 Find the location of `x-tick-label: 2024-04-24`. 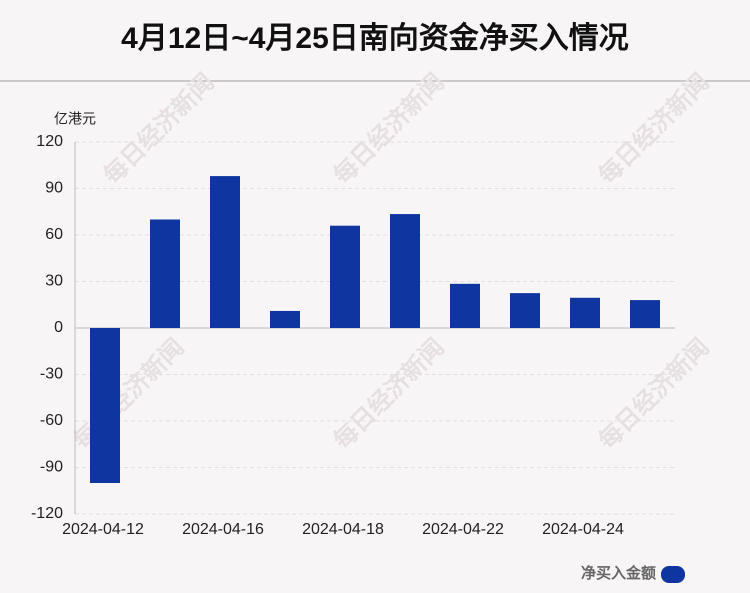

x-tick-label: 2024-04-24 is located at coordinates (583, 529).